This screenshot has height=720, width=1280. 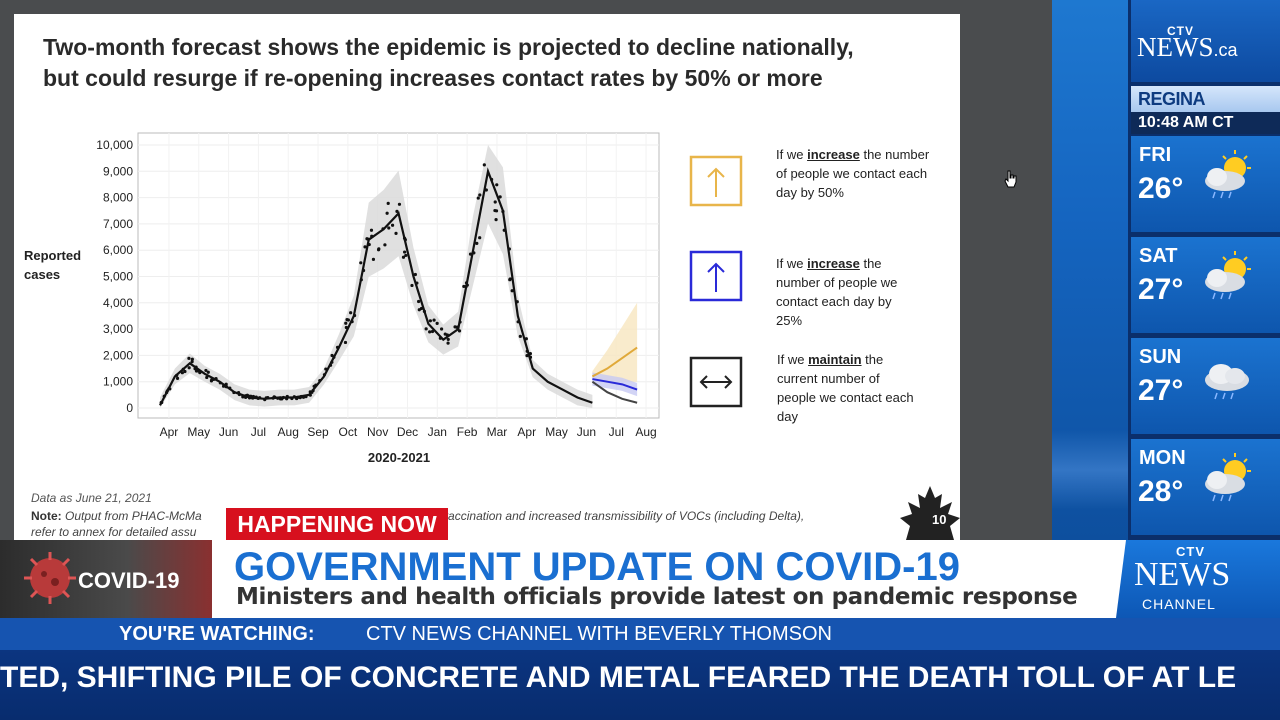 I want to click on forecast-day-sat: SAT 27°, so click(x=1205, y=284).